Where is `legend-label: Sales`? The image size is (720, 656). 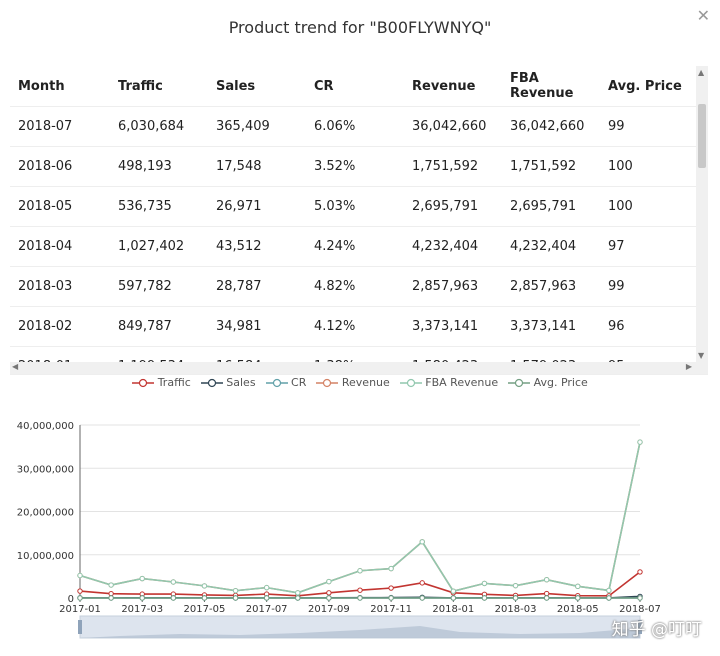 legend-label: Sales is located at coordinates (241, 382).